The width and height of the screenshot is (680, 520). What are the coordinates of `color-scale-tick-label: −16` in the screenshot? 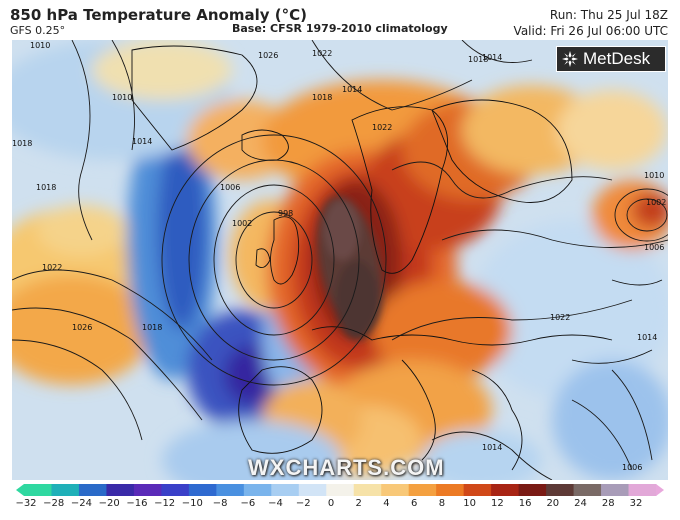 It's located at (137, 503).